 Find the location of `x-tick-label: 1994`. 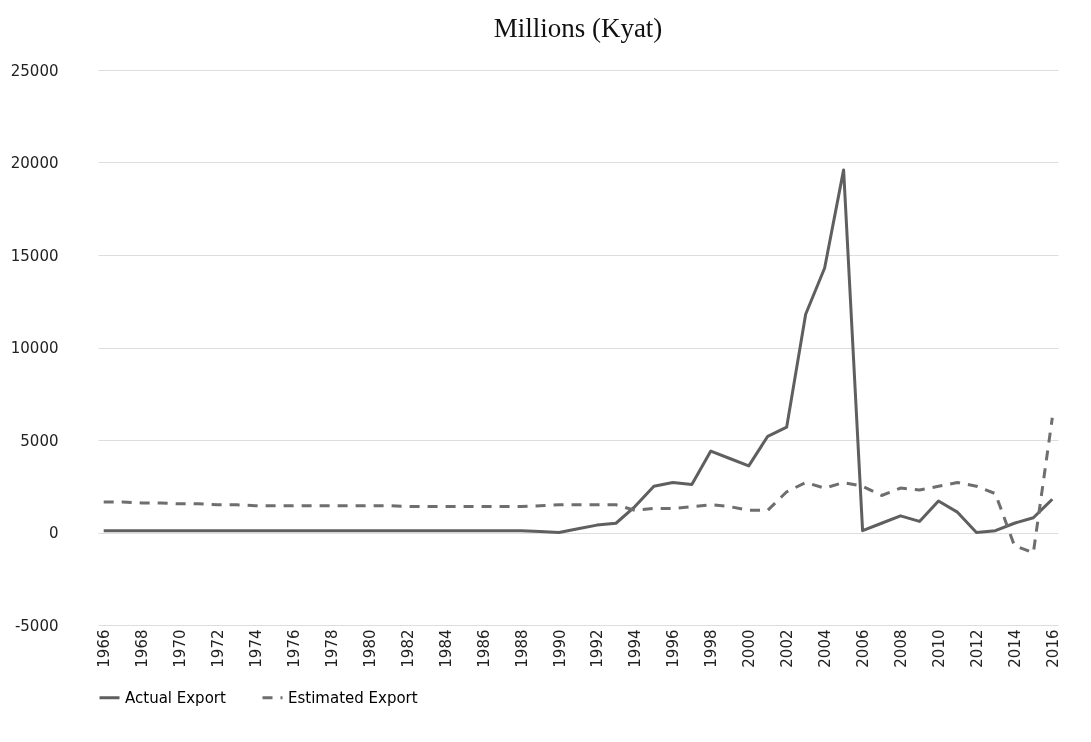

x-tick-label: 1994 is located at coordinates (635, 648).